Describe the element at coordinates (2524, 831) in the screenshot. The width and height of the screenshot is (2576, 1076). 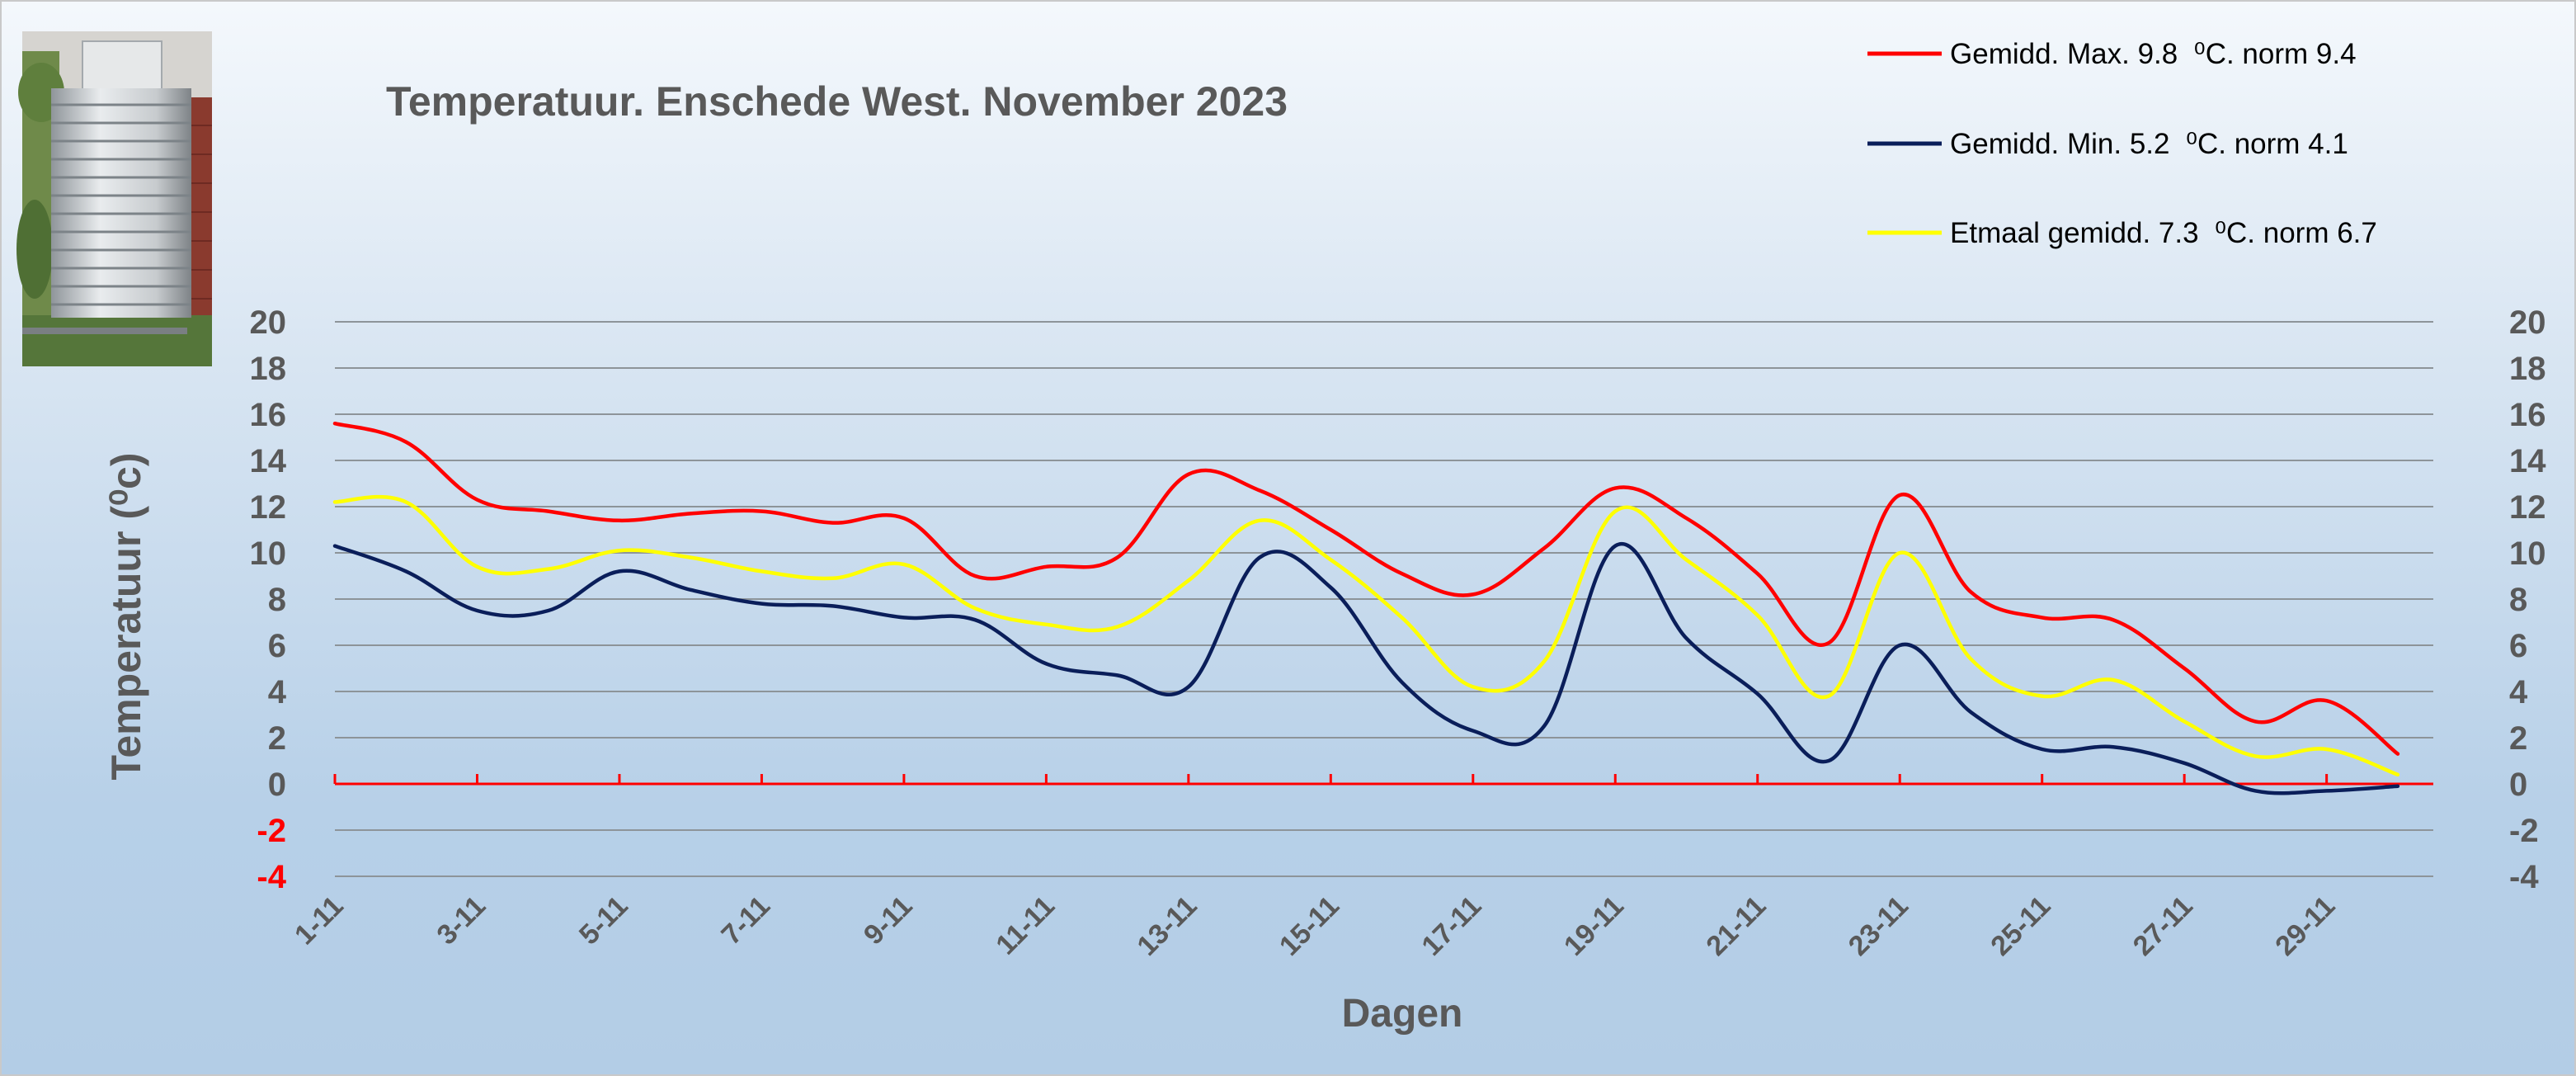
I see `y-tick-label-right: -2` at that location.